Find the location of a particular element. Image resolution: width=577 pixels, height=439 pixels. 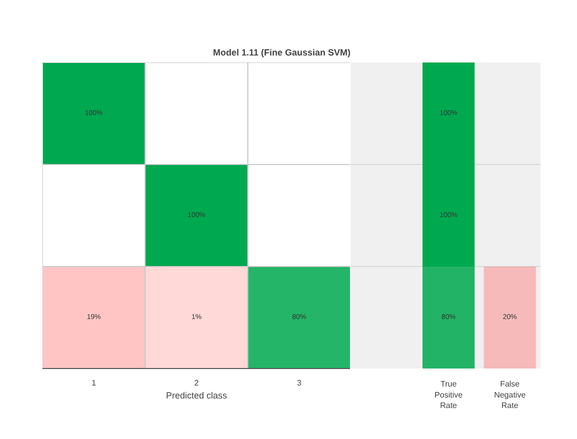

x-tick-label: True Positive Rate is located at coordinates (449, 395).